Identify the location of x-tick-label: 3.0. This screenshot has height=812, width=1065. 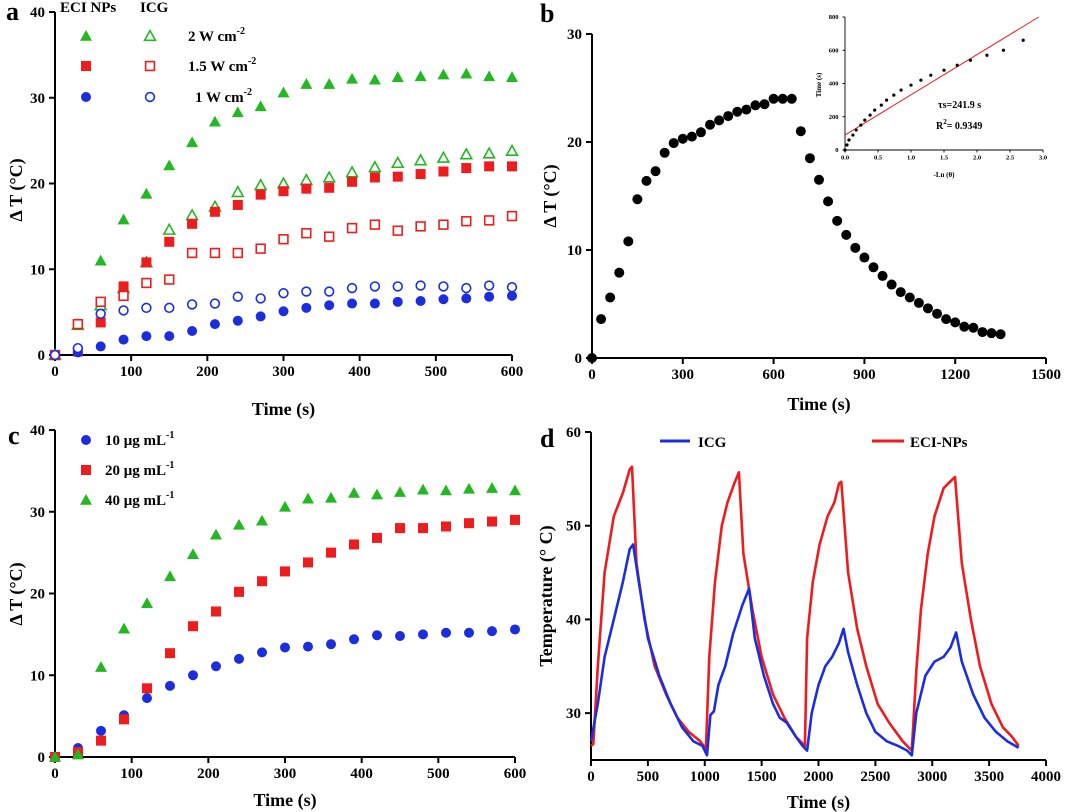
(1043, 158).